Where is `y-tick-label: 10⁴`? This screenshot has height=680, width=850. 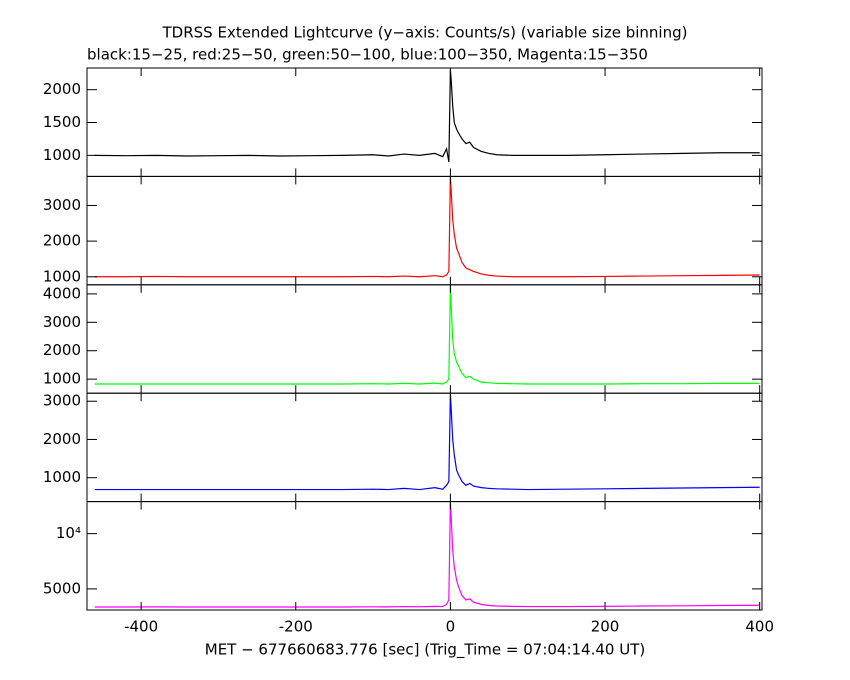 y-tick-label: 10⁴ is located at coordinates (68, 533).